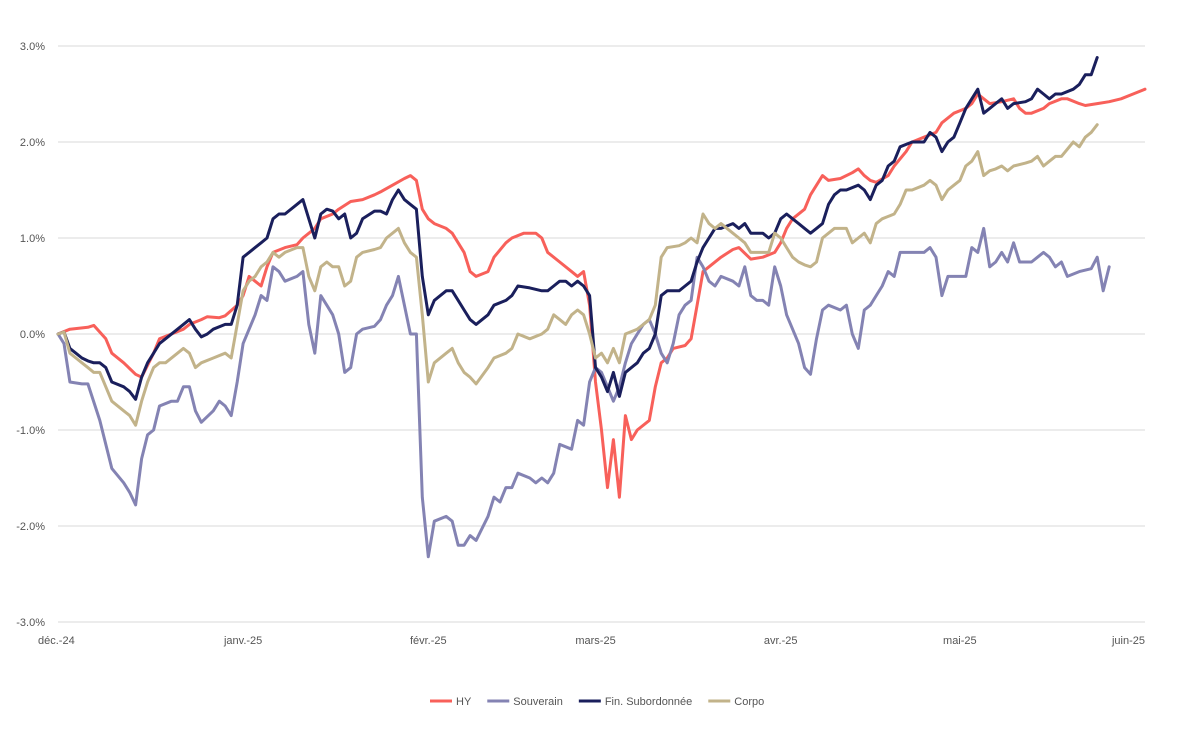 This screenshot has width=1195, height=746. What do you see at coordinates (960, 641) in the screenshot?
I see `x-tick-label: mai-25` at bounding box center [960, 641].